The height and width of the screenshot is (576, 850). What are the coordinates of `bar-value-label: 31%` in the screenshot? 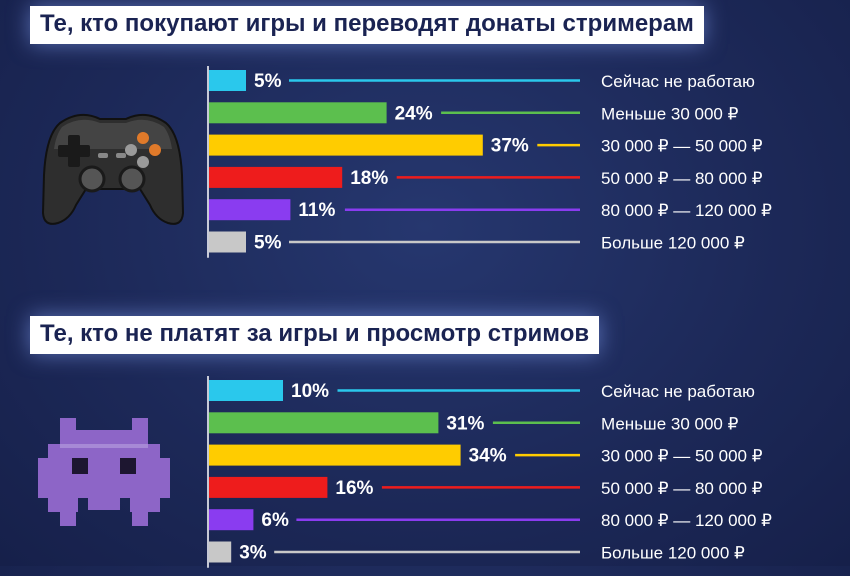 It's located at (465, 423).